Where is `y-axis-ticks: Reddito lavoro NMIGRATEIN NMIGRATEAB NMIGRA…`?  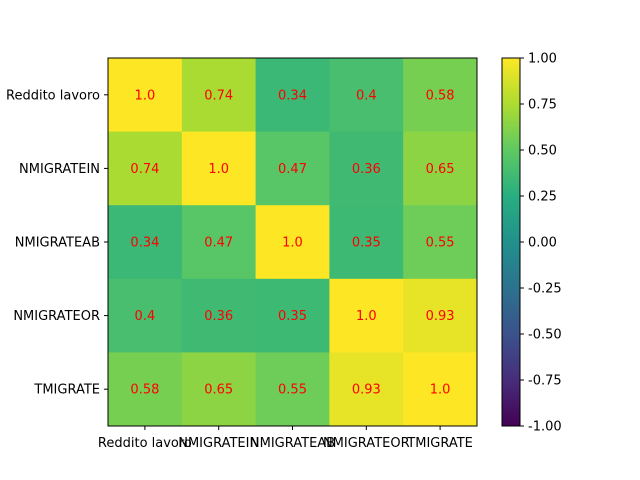
y-axis-ticks: Reddito lavoro NMIGRATEIN NMIGRATEAB NMIGRA… is located at coordinates (57, 243).